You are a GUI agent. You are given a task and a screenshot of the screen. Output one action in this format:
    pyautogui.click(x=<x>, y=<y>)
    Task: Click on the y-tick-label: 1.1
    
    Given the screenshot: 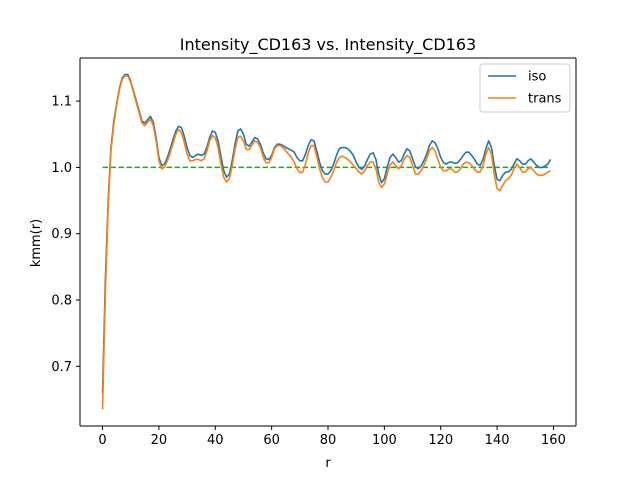 What is the action you would take?
    pyautogui.click(x=61, y=102)
    